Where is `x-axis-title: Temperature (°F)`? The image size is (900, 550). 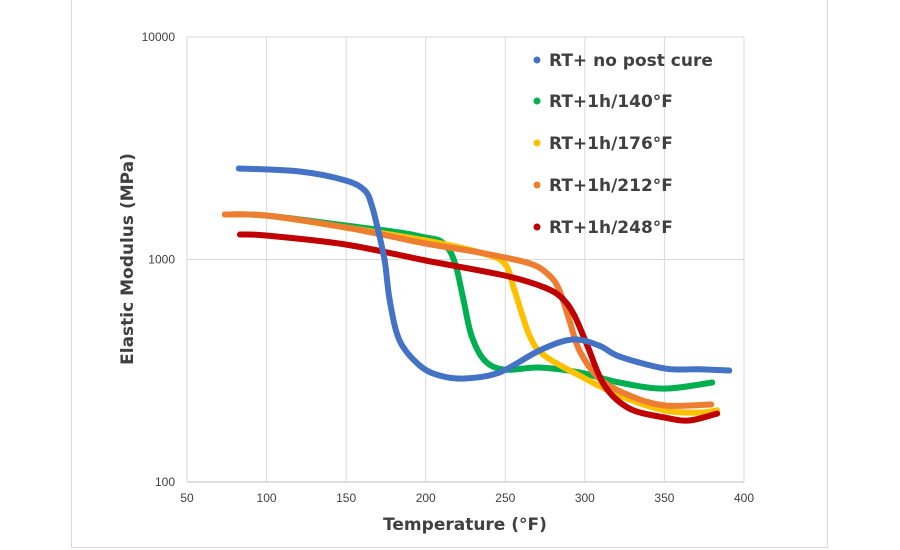 x-axis-title: Temperature (°F) is located at coordinates (465, 525).